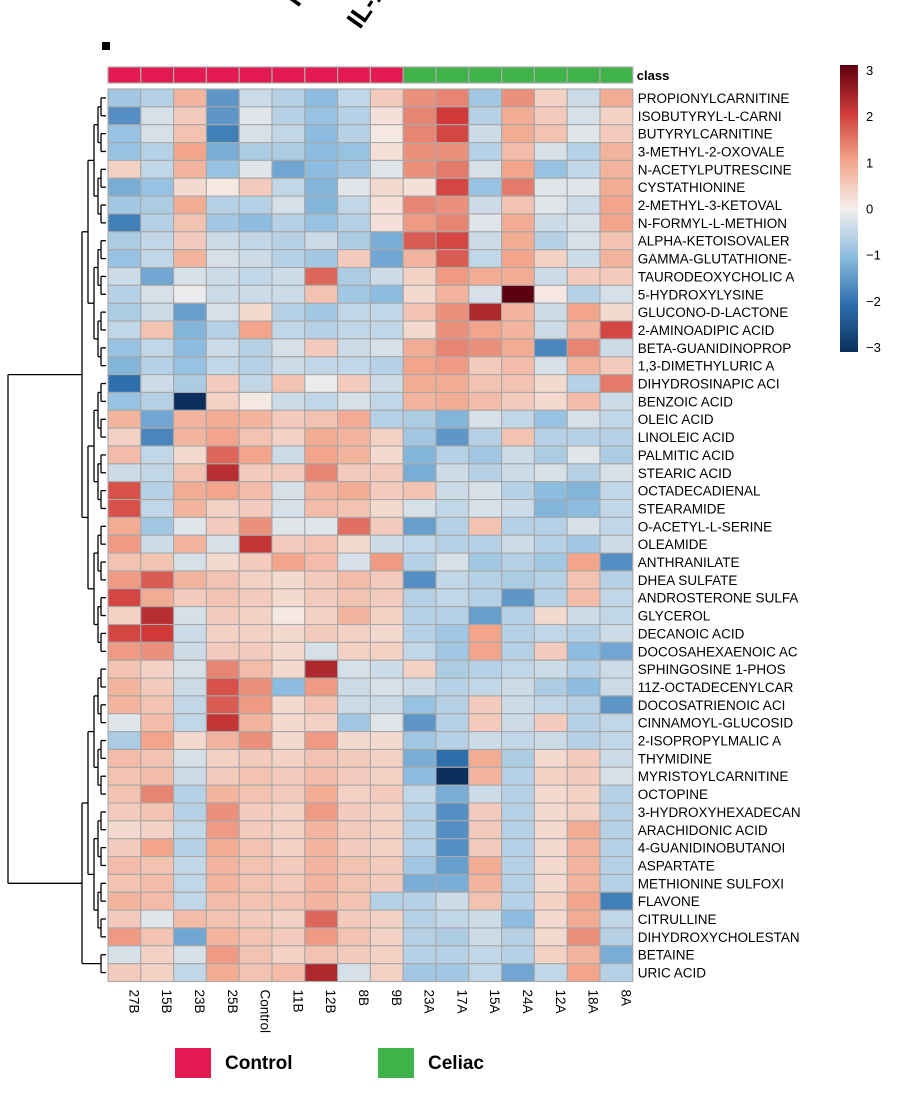  Describe the element at coordinates (550, 75) in the screenshot. I see `class-cell-12A` at that location.